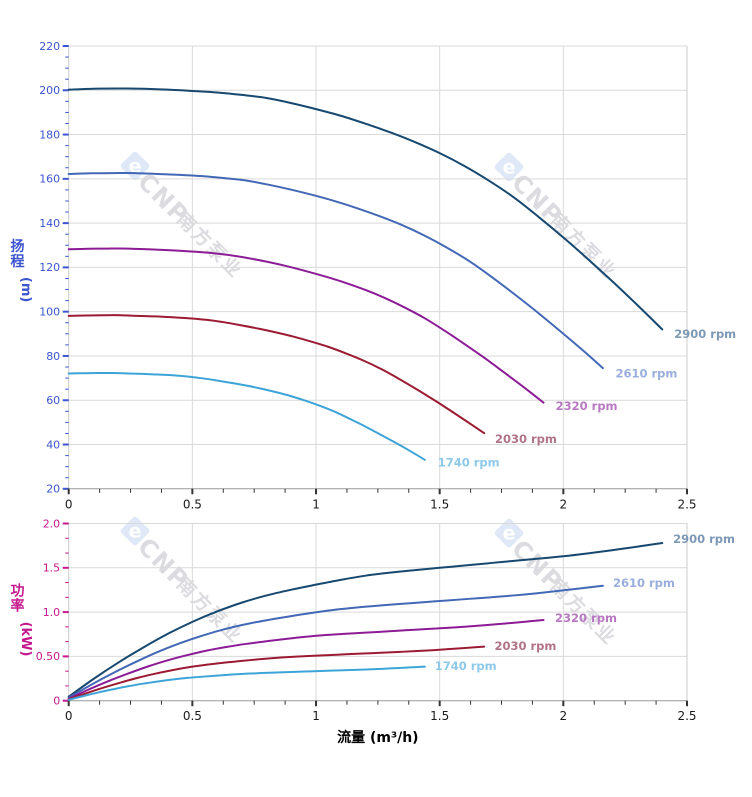  I want to click on y-axis-title-char: 率, so click(18, 606).